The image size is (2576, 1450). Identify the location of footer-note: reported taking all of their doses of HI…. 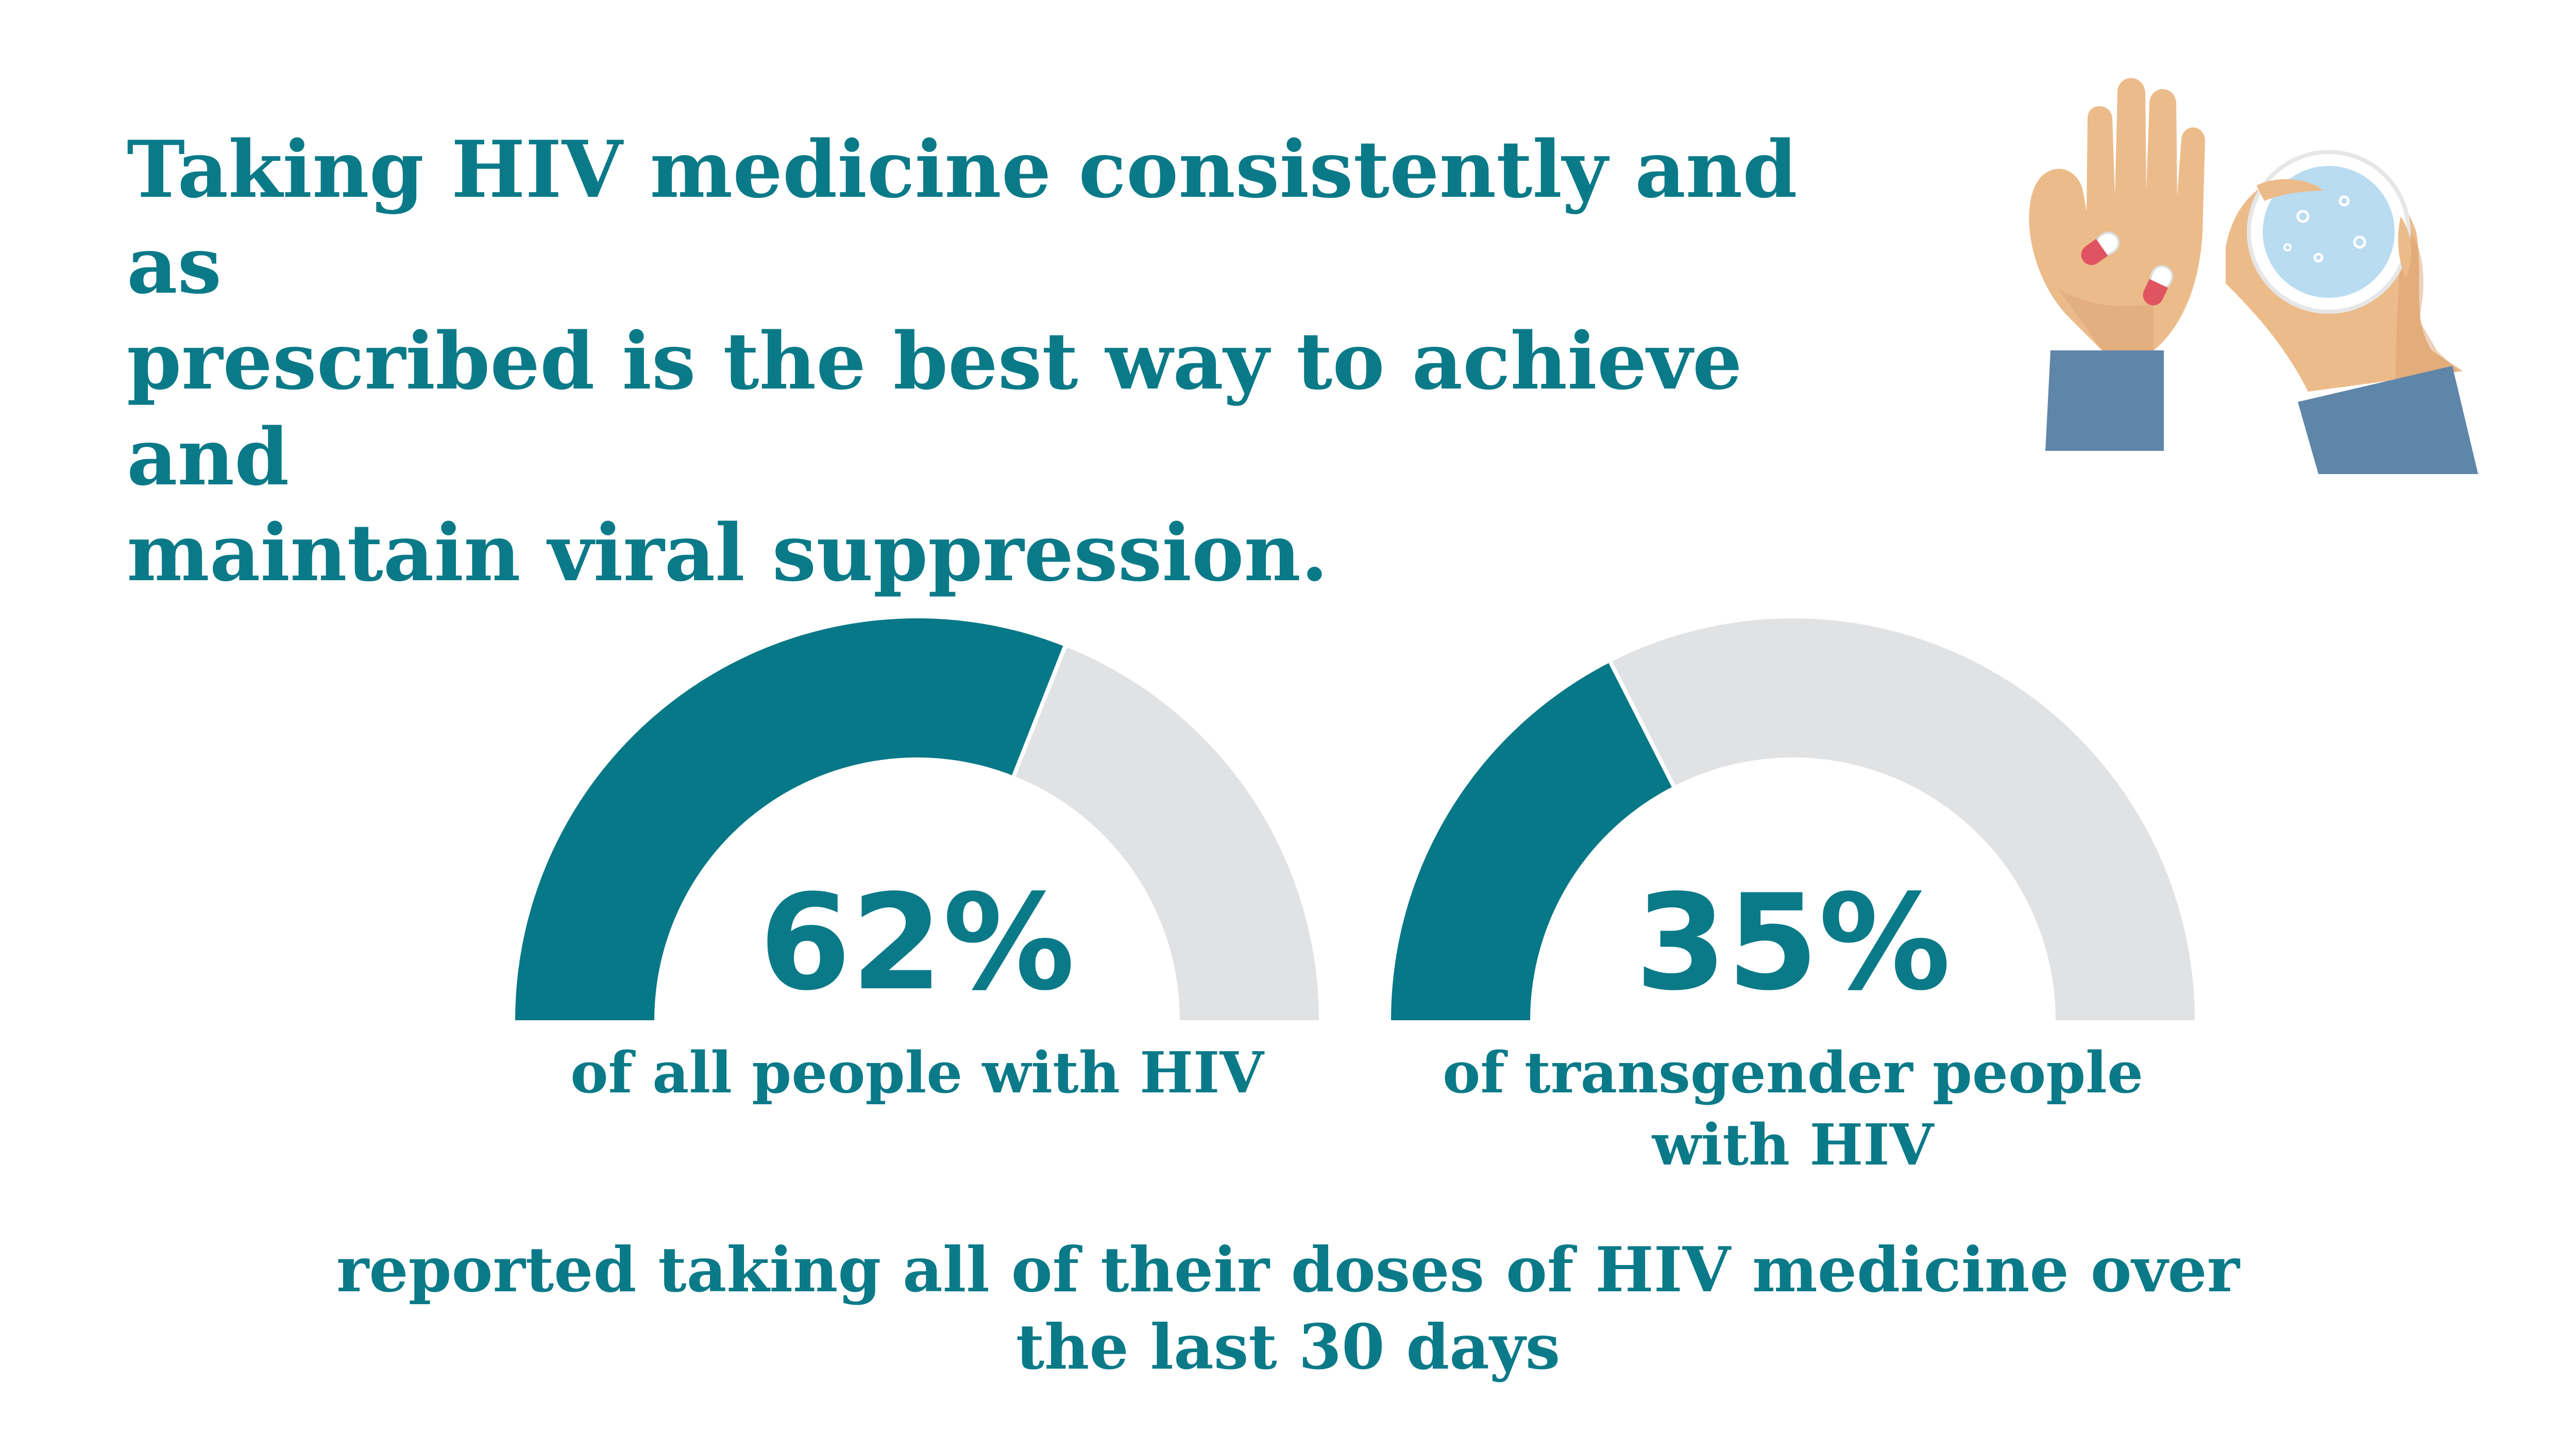
(1288, 1309).